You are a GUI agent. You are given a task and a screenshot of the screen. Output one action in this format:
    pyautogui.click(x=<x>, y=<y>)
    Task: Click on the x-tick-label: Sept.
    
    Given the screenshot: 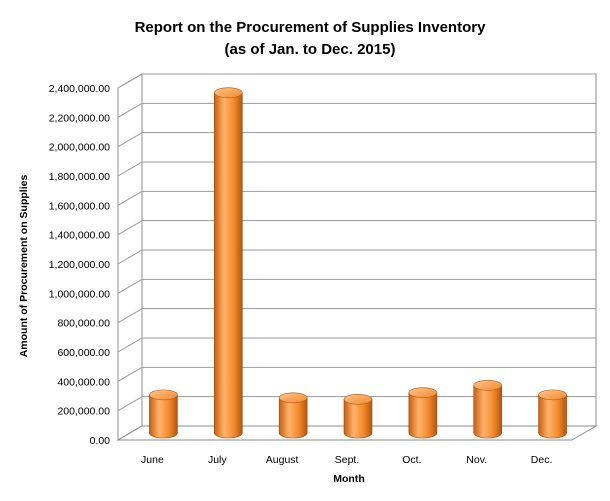 What is the action you would take?
    pyautogui.click(x=347, y=460)
    